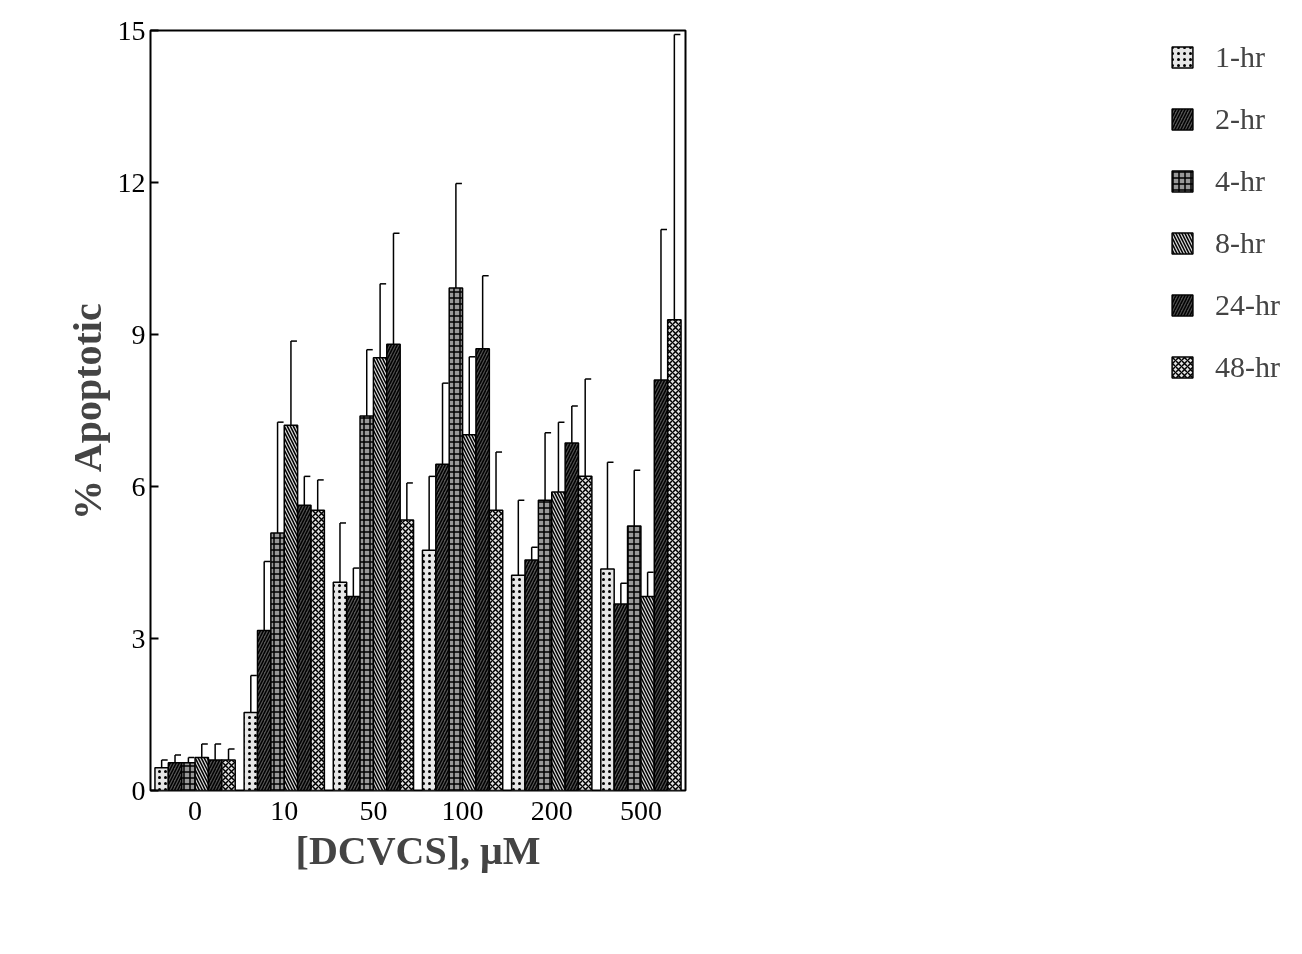  What do you see at coordinates (138, 790) in the screenshot?
I see `y-tick-label: 0` at bounding box center [138, 790].